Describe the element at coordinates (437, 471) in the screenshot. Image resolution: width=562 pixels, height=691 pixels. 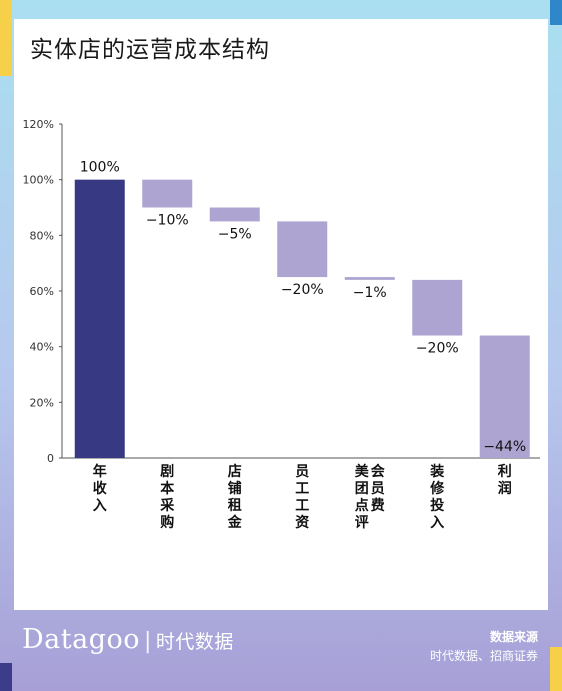
I see `x-category-char: 装` at that location.